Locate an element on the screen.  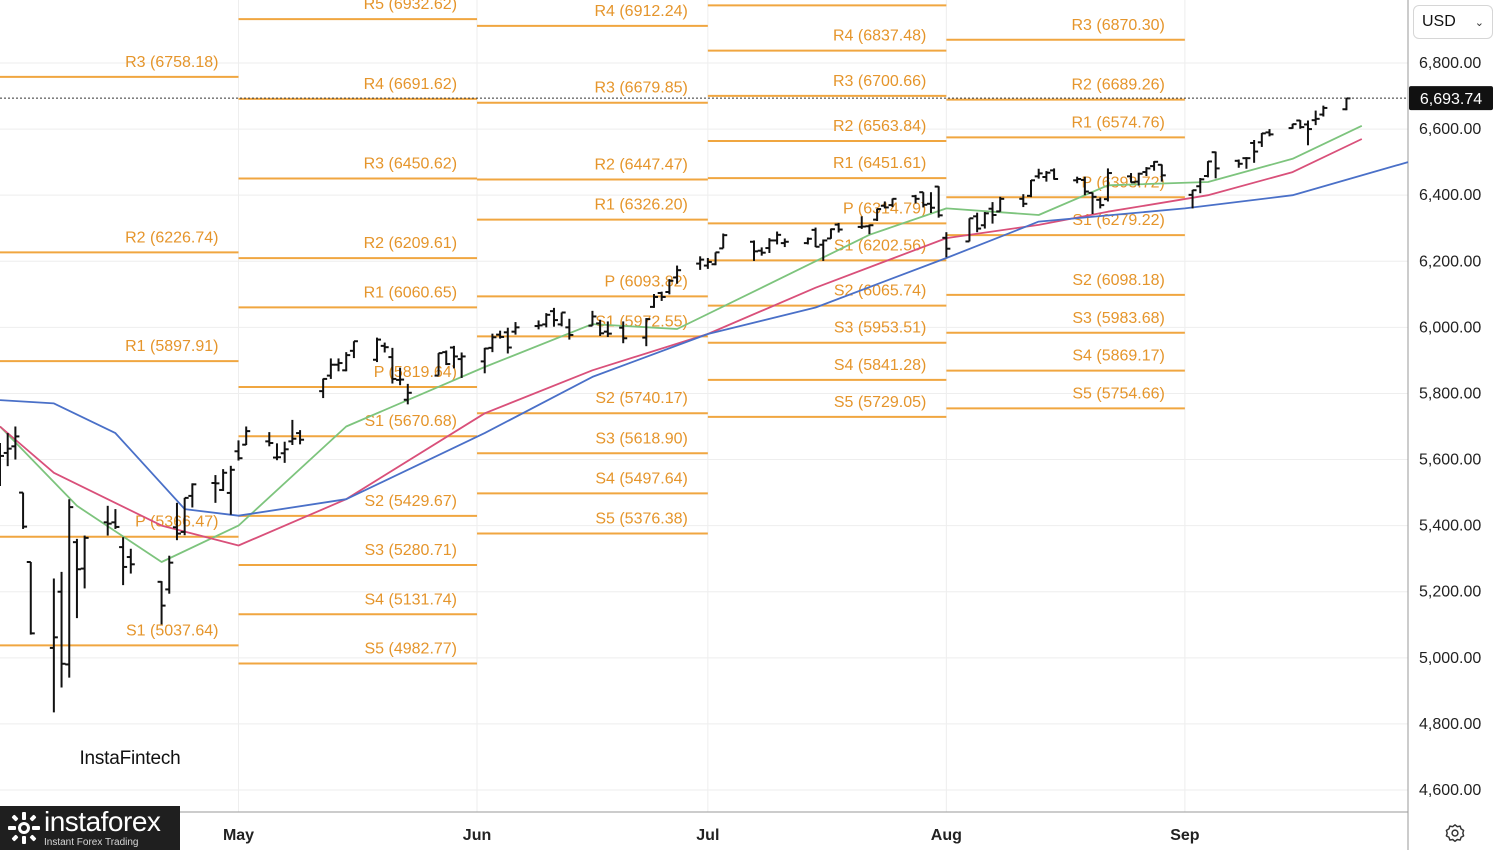
y-tick-label: 6,200.00 is located at coordinates (1450, 261).